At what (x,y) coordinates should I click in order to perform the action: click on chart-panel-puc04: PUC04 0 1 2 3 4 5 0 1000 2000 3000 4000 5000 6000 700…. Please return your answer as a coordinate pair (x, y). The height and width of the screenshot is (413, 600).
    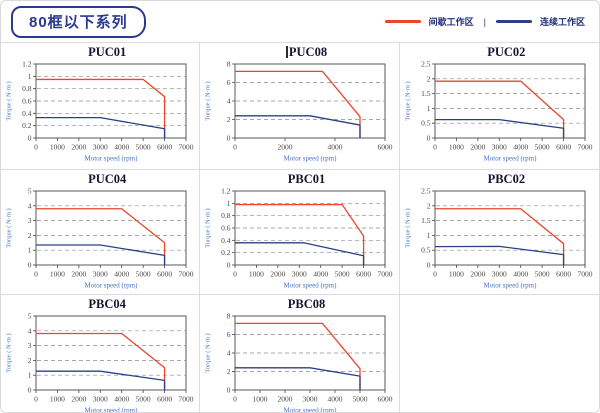
    Looking at the image, I should click on (101, 232).